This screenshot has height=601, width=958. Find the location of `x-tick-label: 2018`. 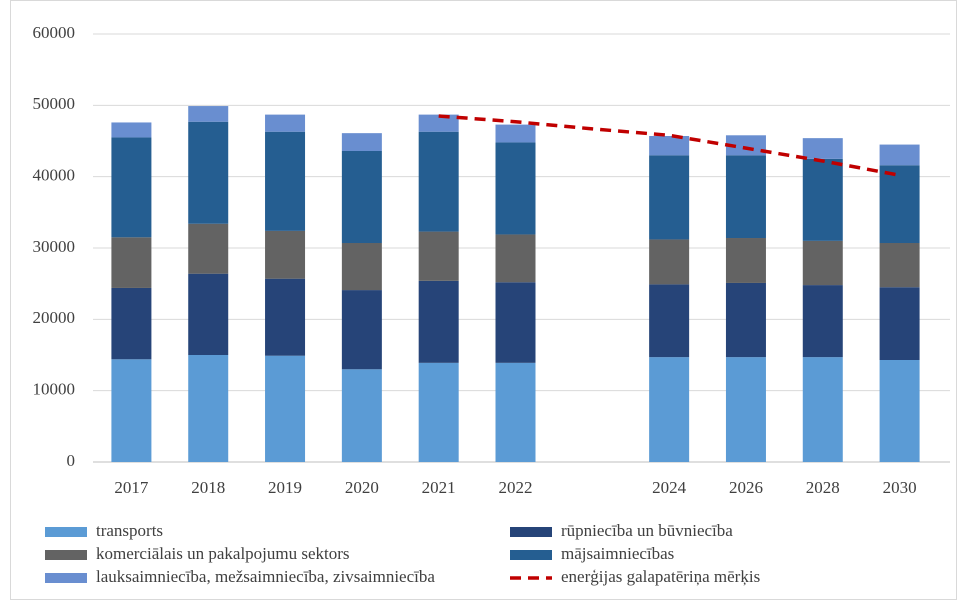

x-tick-label: 2018 is located at coordinates (208, 487).